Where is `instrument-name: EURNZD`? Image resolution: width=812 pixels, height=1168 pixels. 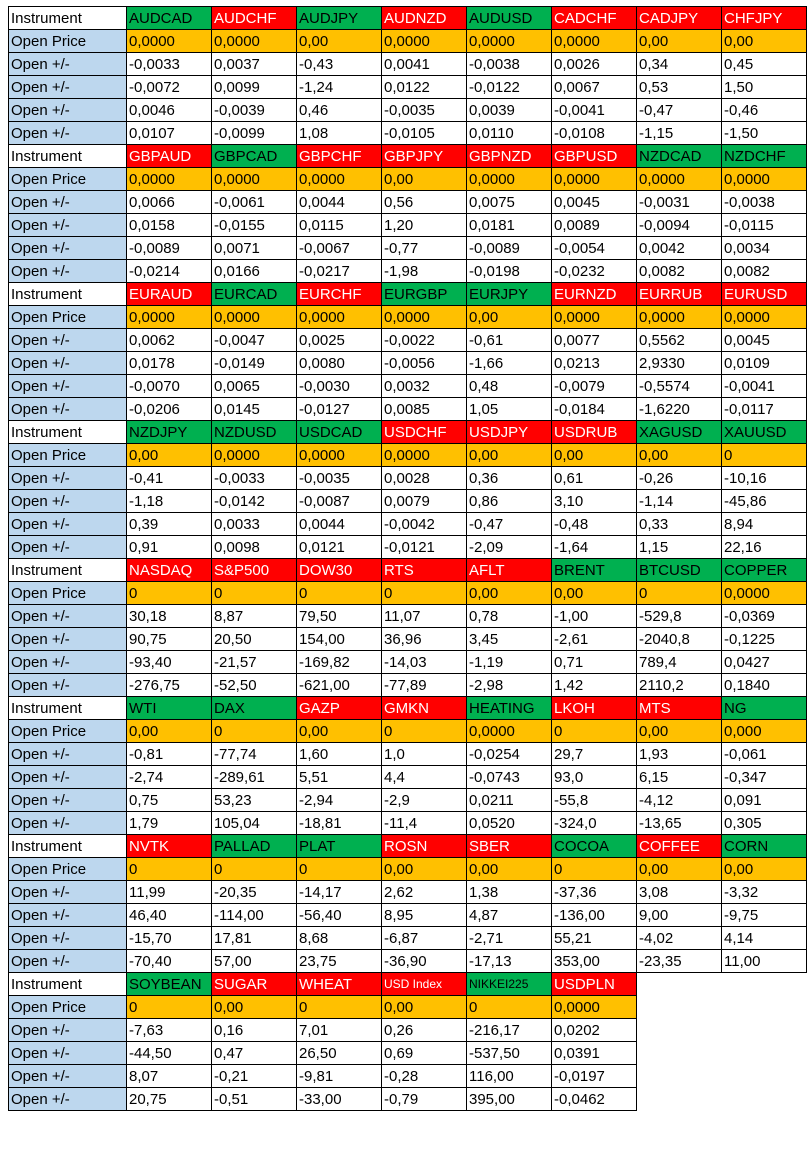
instrument-name: EURNZD is located at coordinates (594, 294).